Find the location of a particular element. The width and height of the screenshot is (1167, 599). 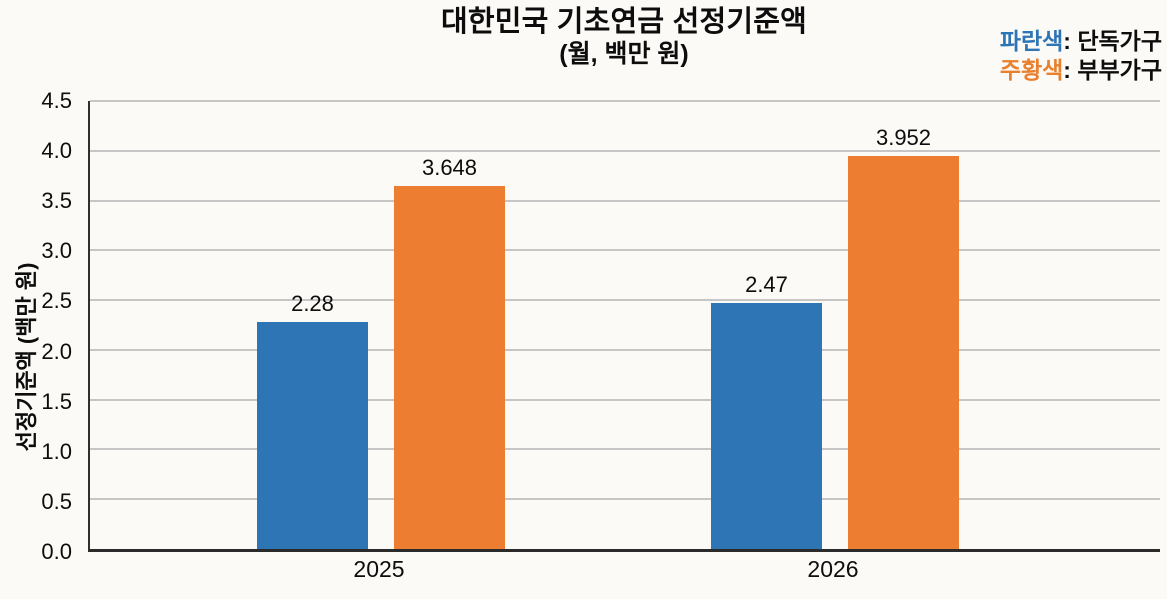

y-tick-label: 1.5 is located at coordinates (56, 401).